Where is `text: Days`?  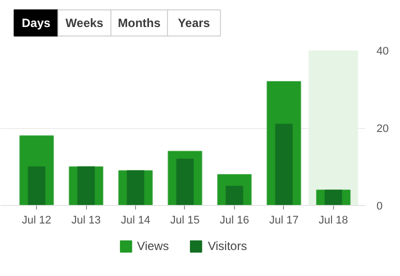
text: Days is located at coordinates (36, 23).